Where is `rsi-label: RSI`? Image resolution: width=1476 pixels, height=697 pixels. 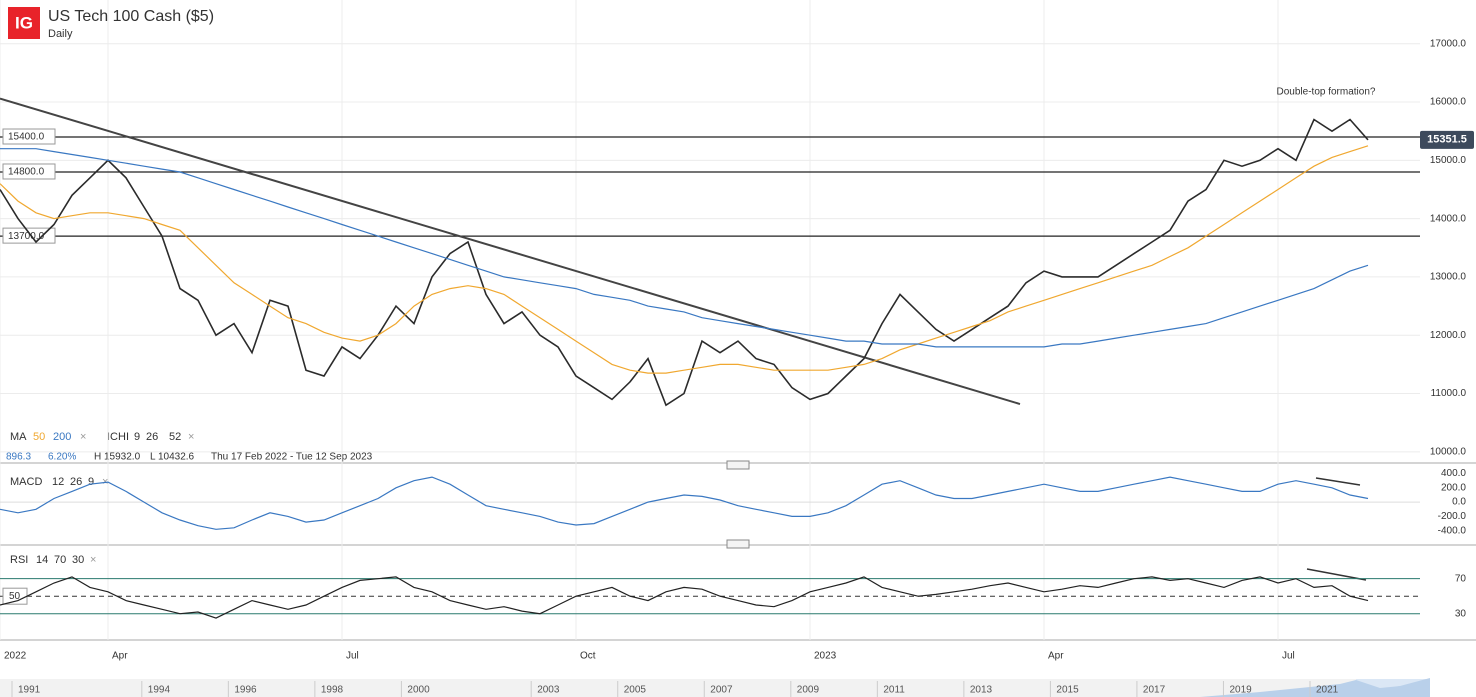
rsi-label: RSI is located at coordinates (19, 560).